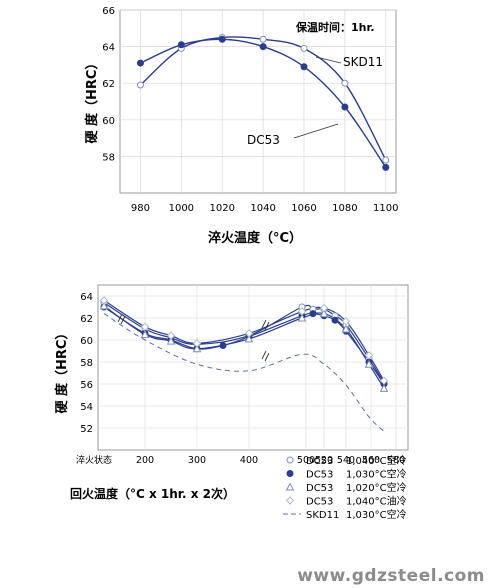 This screenshot has height=588, width=491. I want to click on chart2-break-marks, so click(193, 337).